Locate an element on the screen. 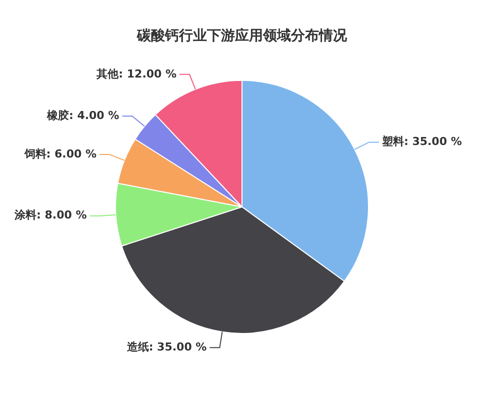 The height and width of the screenshot is (399, 484). slice-label: 塑料: 35.00 % is located at coordinates (421, 141).